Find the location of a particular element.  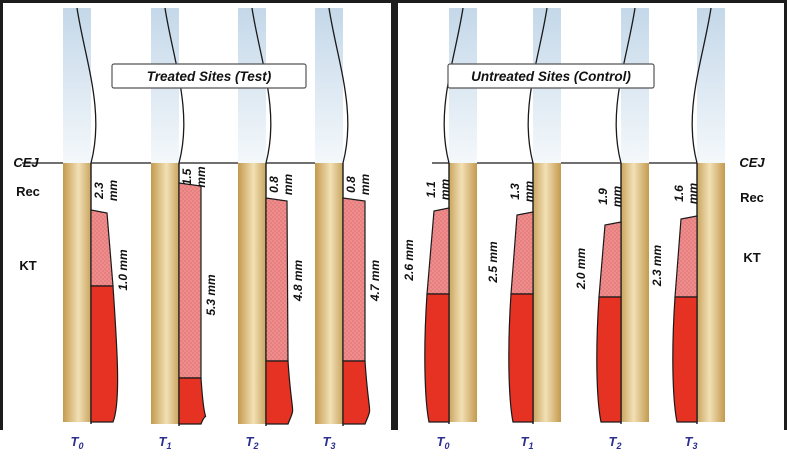

time-point-label-p1-s0: T0 is located at coordinates (443, 442).